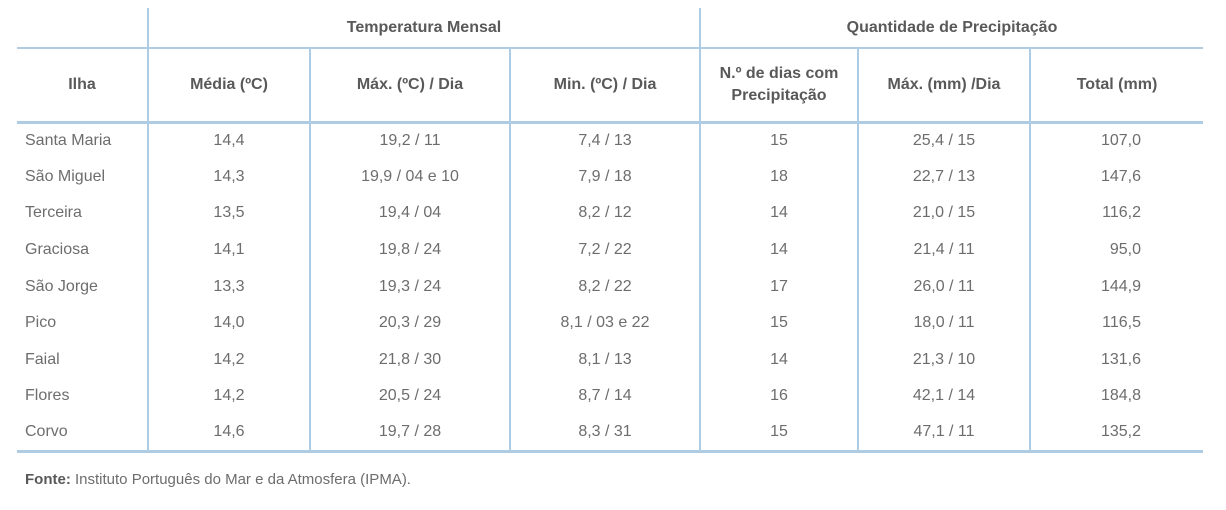  I want to click on island-cell: Pico, so click(83, 323).